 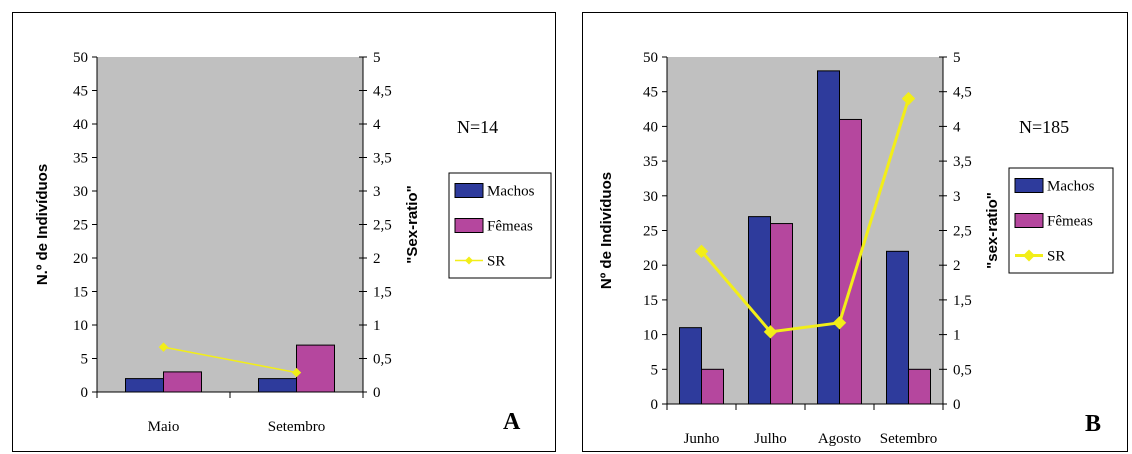 What do you see at coordinates (512, 422) in the screenshot?
I see `panel-letter: A` at bounding box center [512, 422].